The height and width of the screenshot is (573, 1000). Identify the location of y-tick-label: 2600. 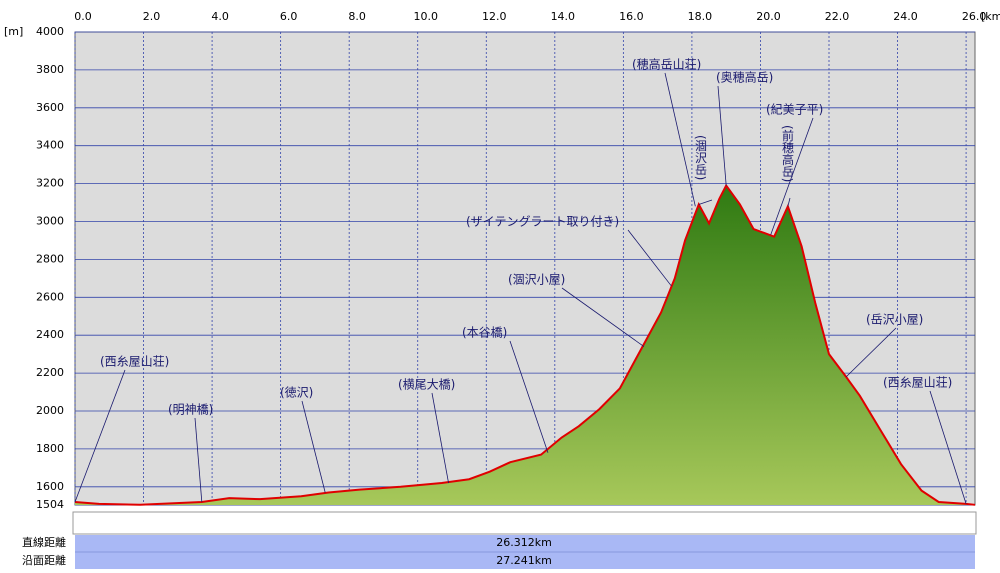
(50, 296).